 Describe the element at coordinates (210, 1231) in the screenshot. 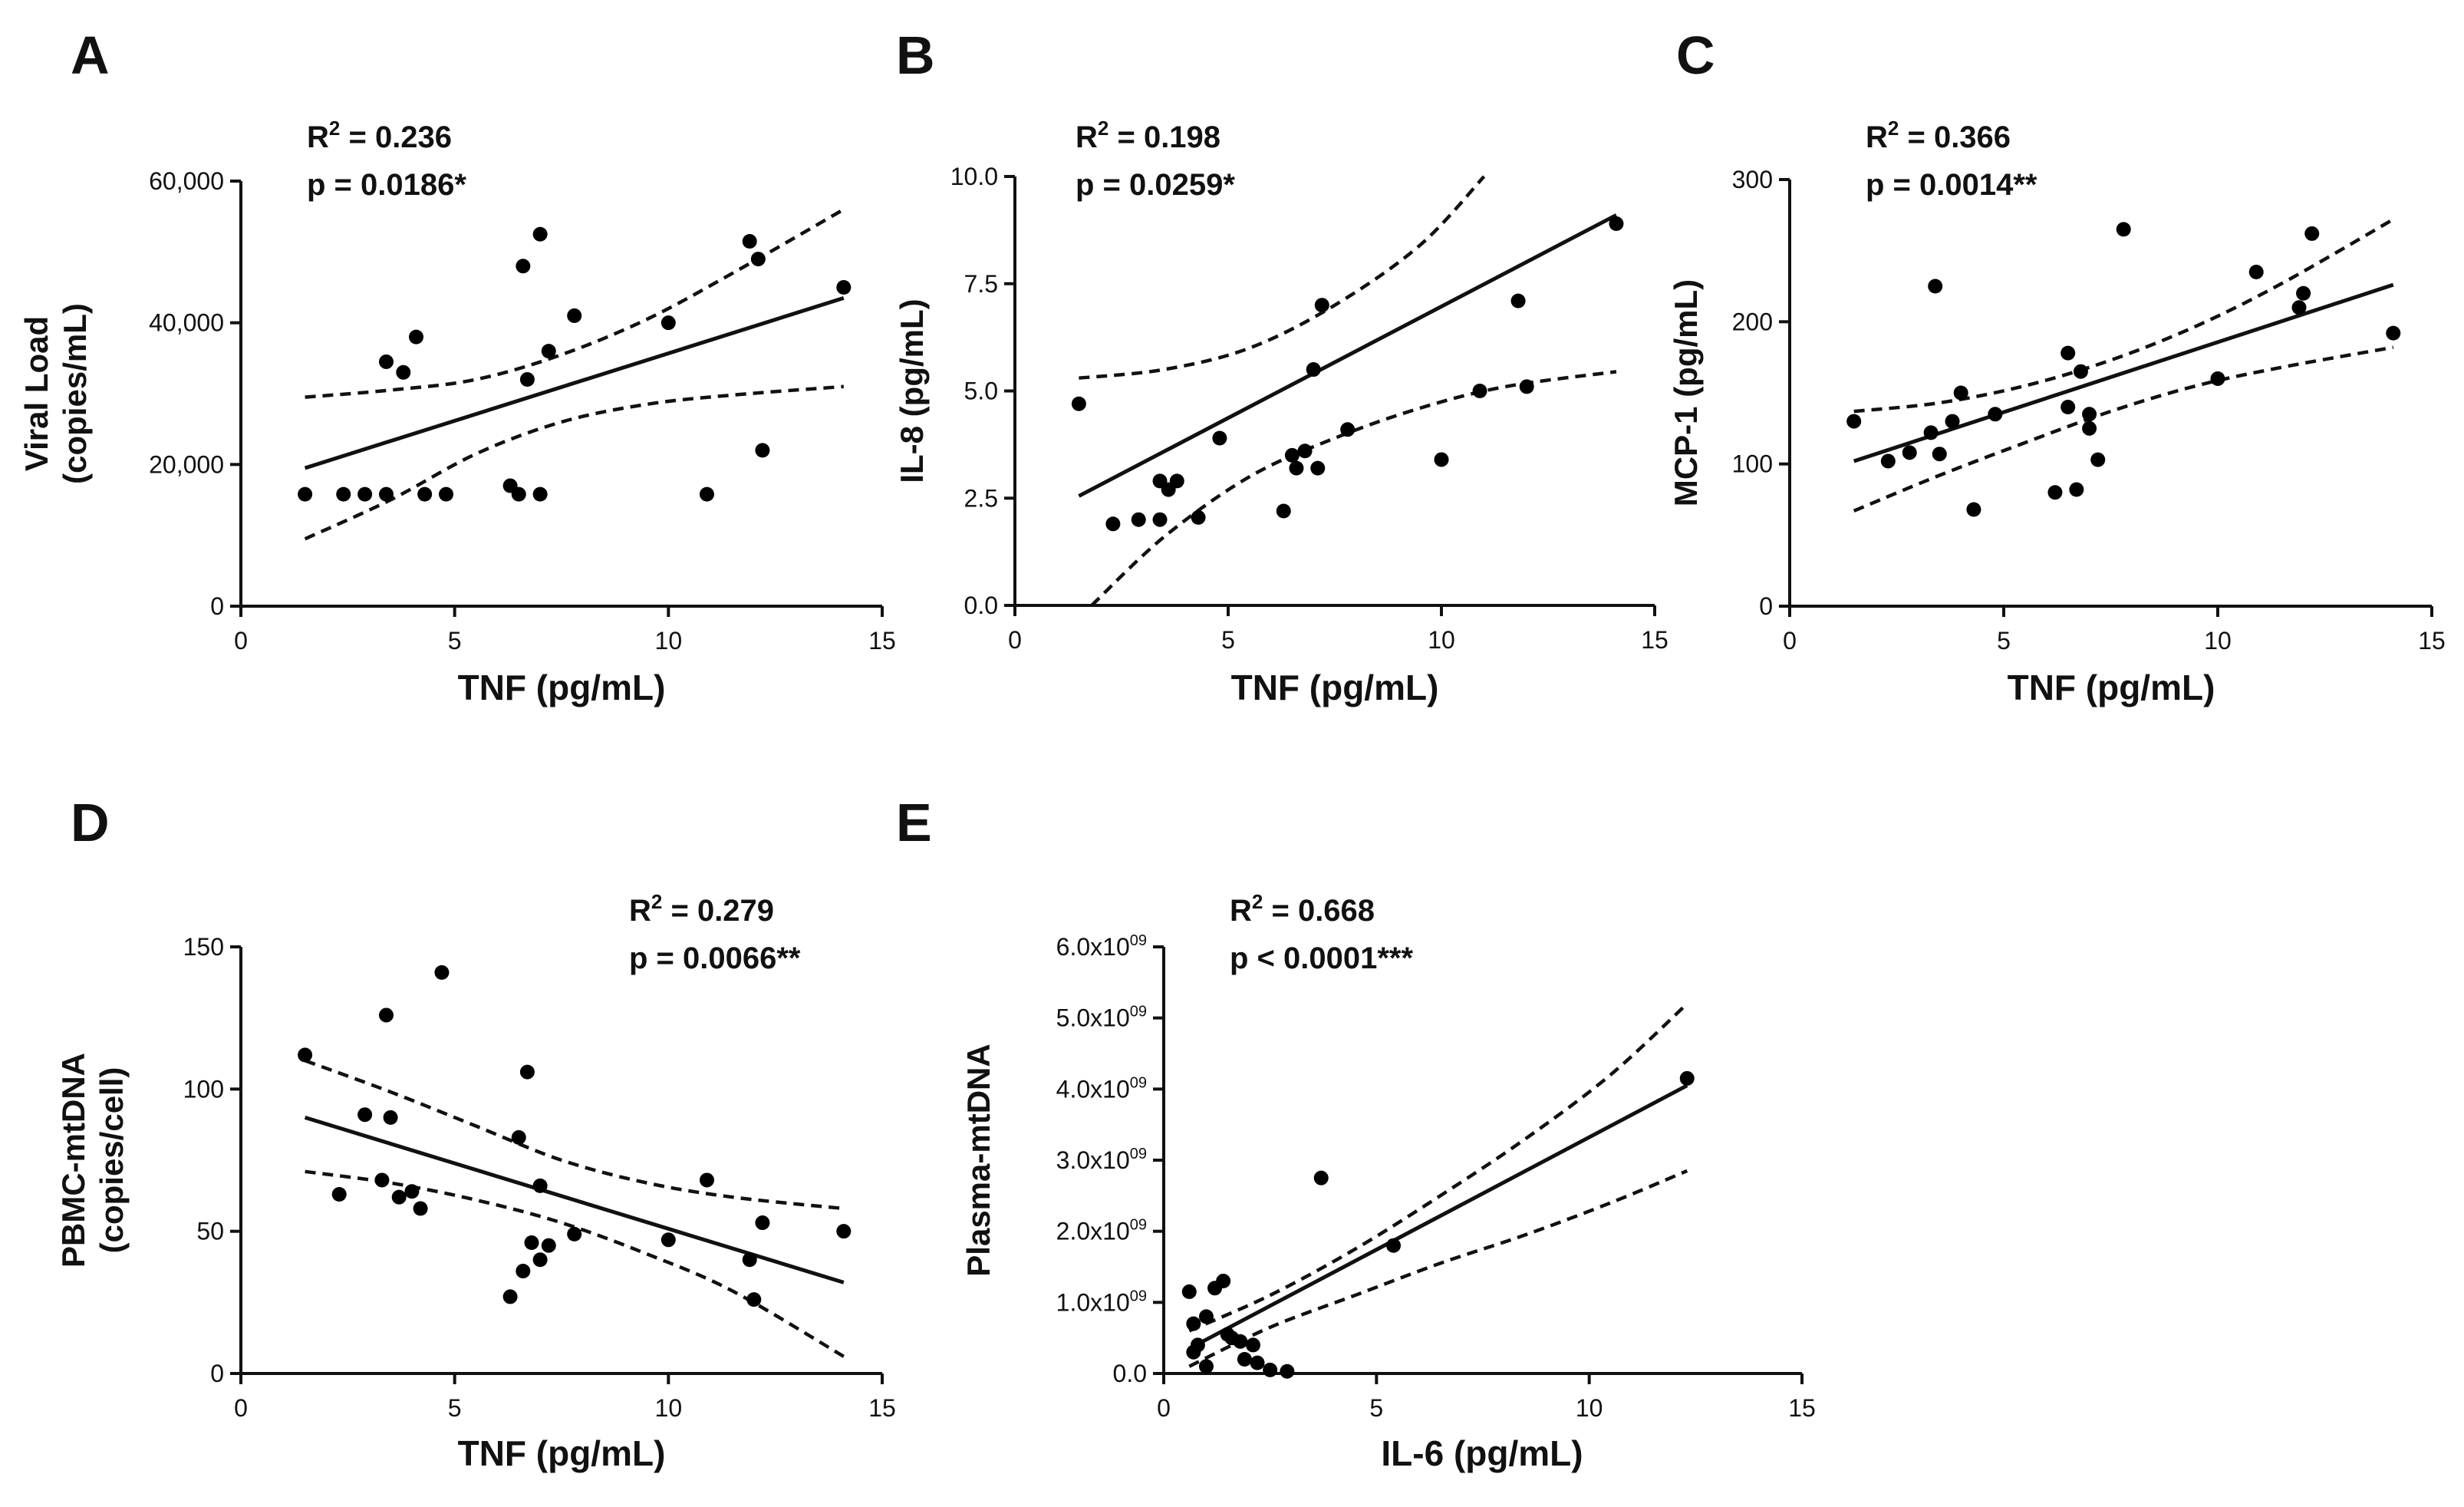

I see `y-tick-label: 50` at that location.